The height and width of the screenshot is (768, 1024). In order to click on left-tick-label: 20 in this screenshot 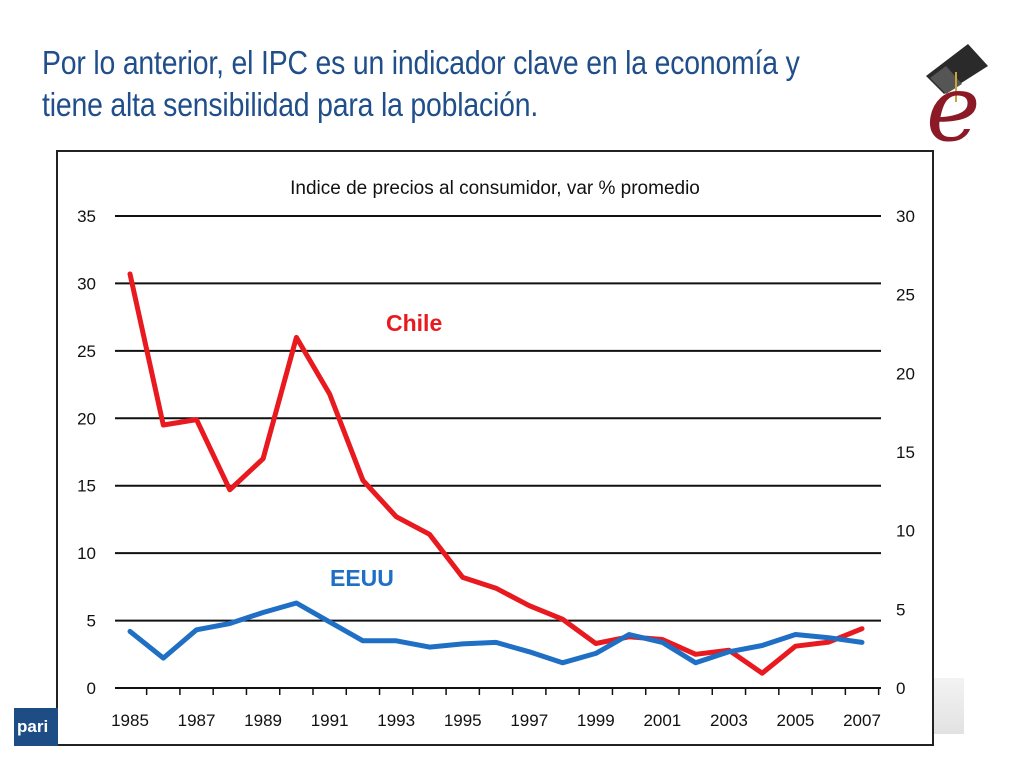, I will do `click(86, 418)`.